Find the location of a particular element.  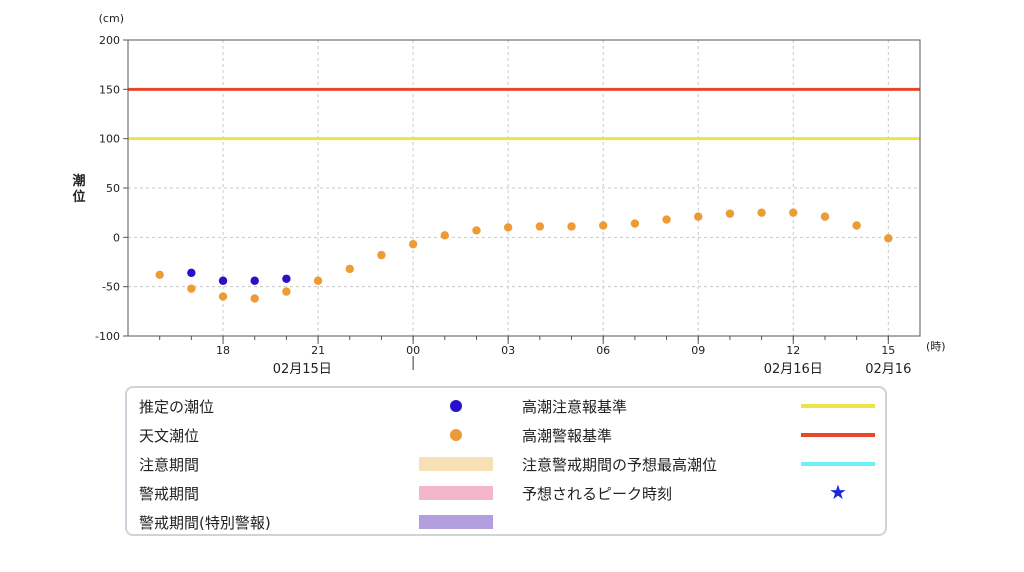

legend-label: 警戒期間 is located at coordinates (169, 494).